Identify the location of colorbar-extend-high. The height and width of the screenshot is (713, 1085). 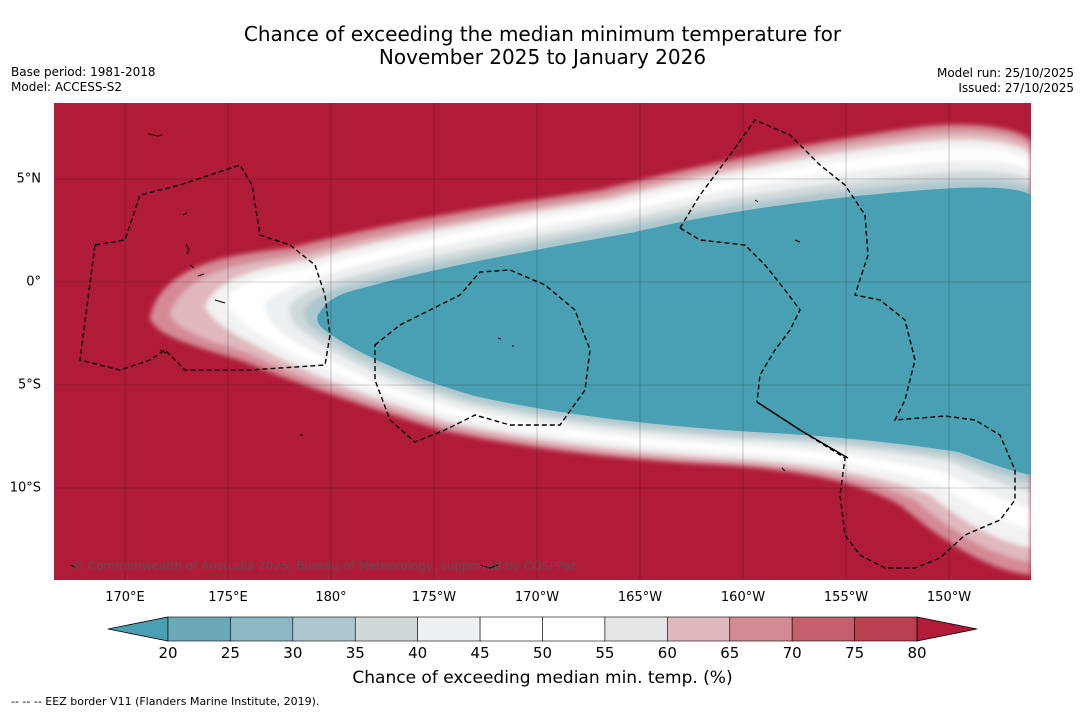
(947, 629).